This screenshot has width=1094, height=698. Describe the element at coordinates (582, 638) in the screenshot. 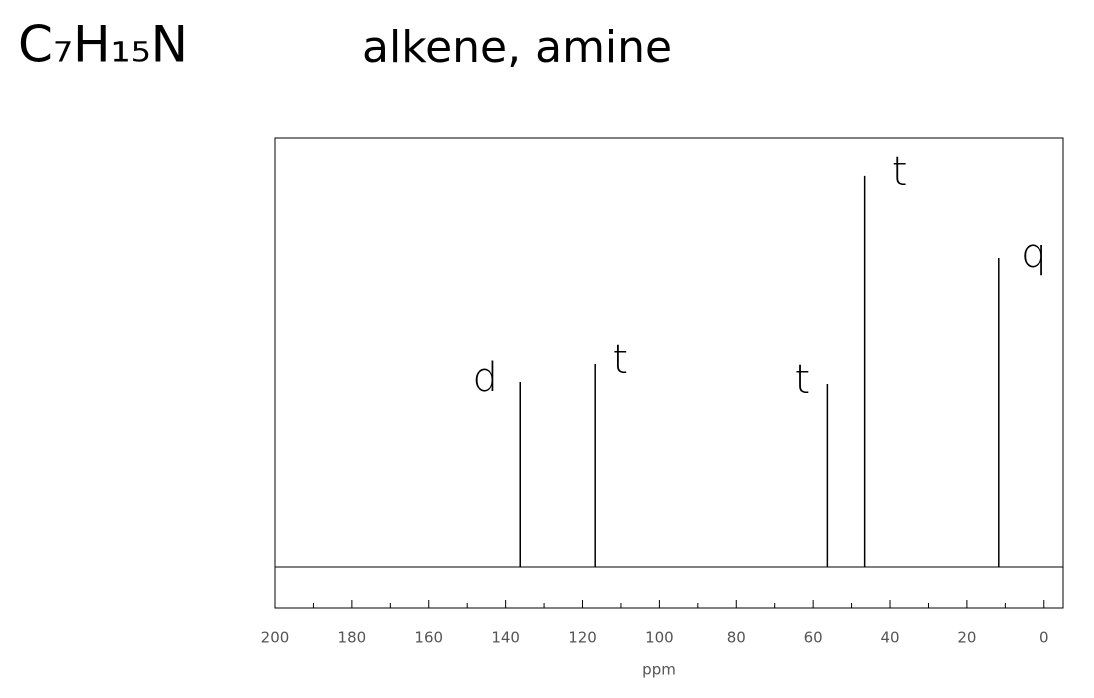

I see `x-tick-label: 120` at that location.